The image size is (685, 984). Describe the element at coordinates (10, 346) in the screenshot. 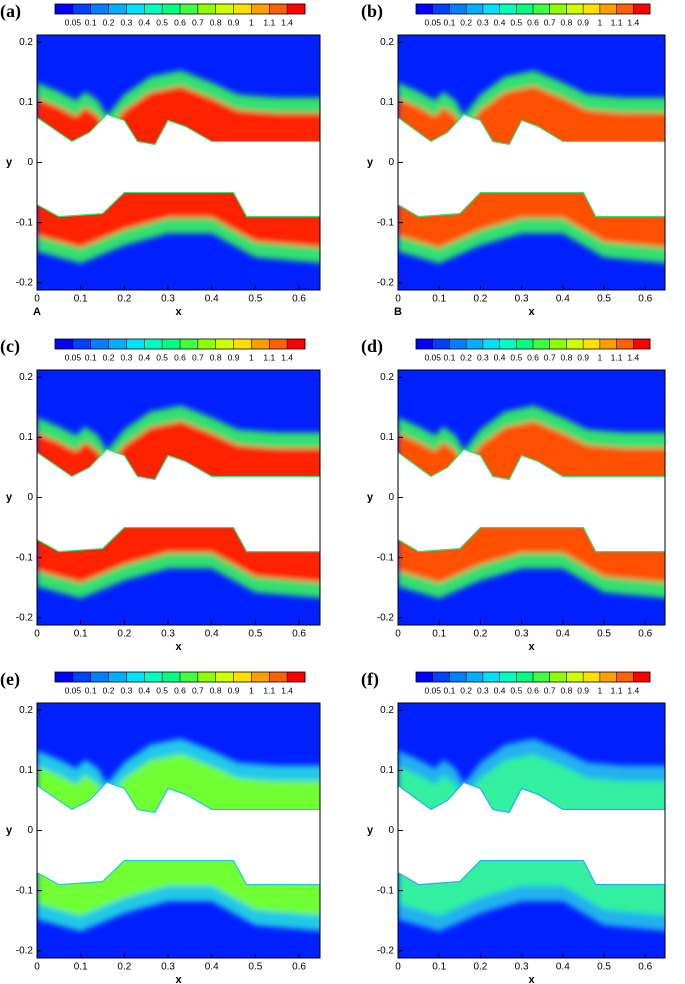

I see `panel-label: (c)` at that location.